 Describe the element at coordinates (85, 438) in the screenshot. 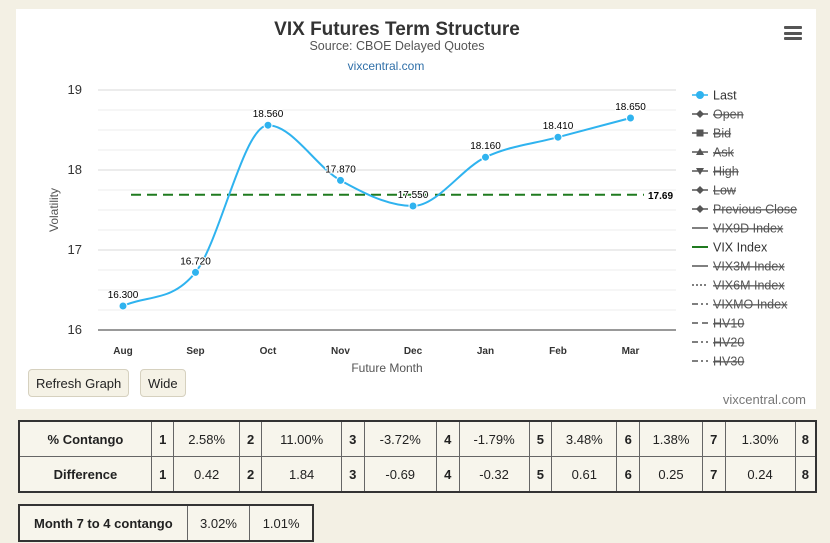

I see `table-row-label: % Contango` at that location.